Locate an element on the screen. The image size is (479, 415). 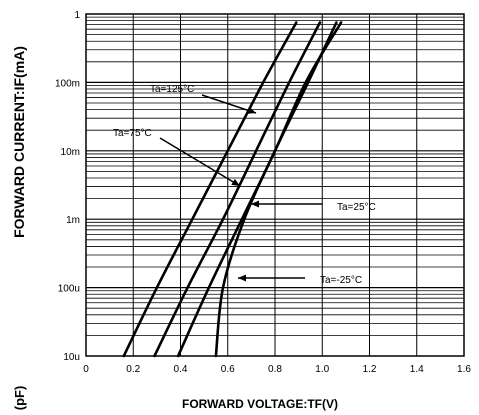
x-tick-label: 0.4 is located at coordinates (181, 369).